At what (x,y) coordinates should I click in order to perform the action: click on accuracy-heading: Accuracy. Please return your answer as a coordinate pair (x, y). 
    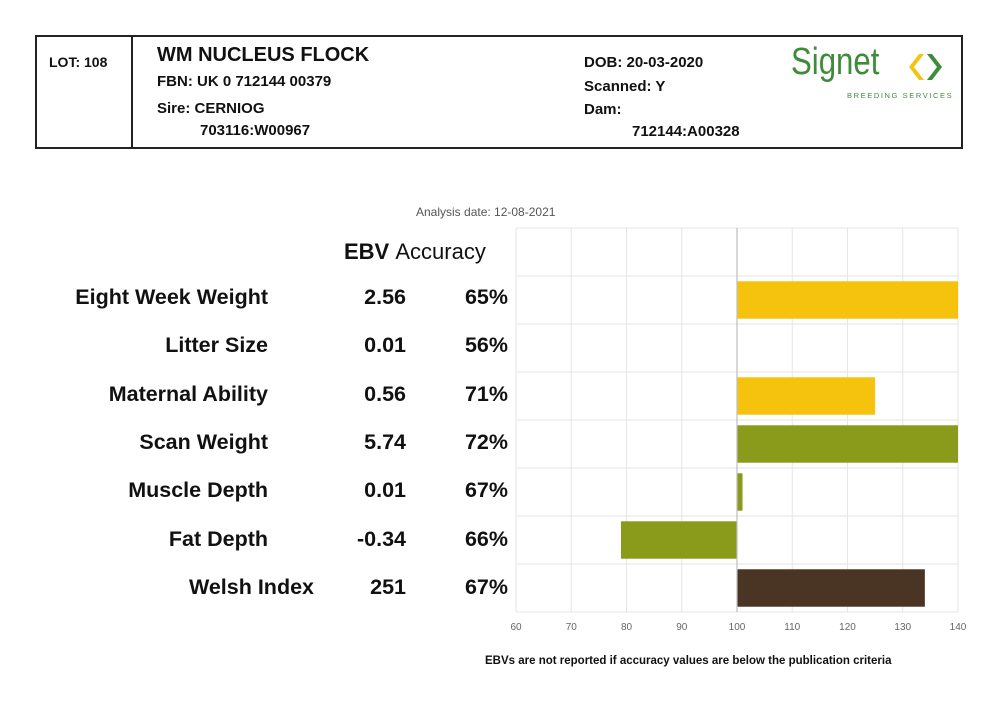
    Looking at the image, I should click on (440, 251).